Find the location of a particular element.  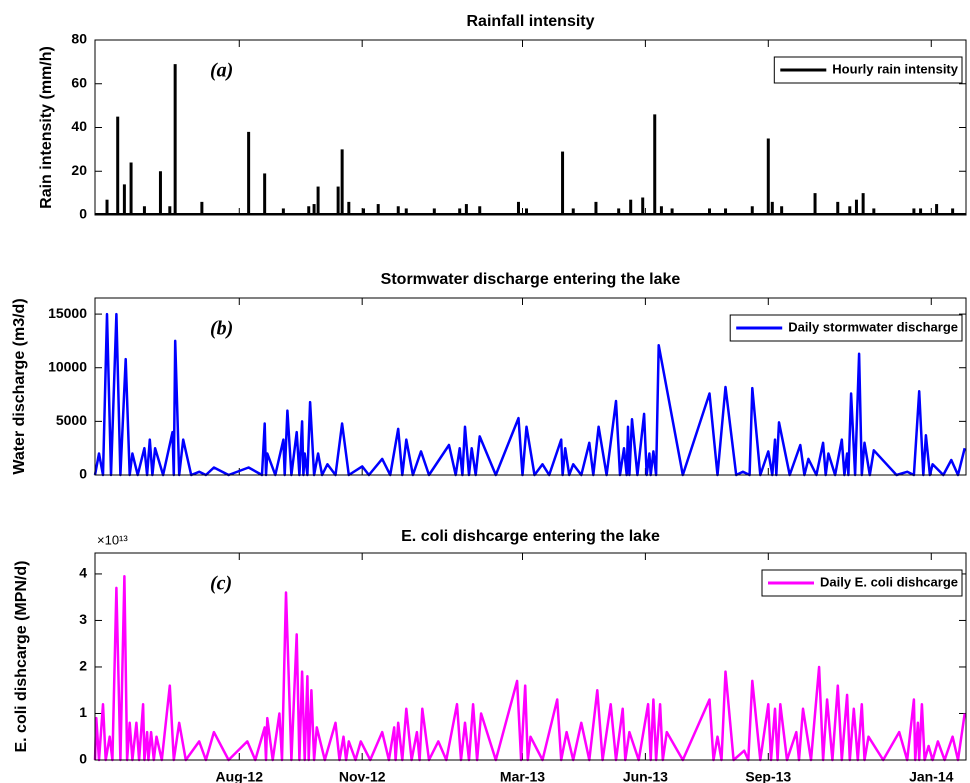

legend: Hourly rain intensity is located at coordinates (868, 70).